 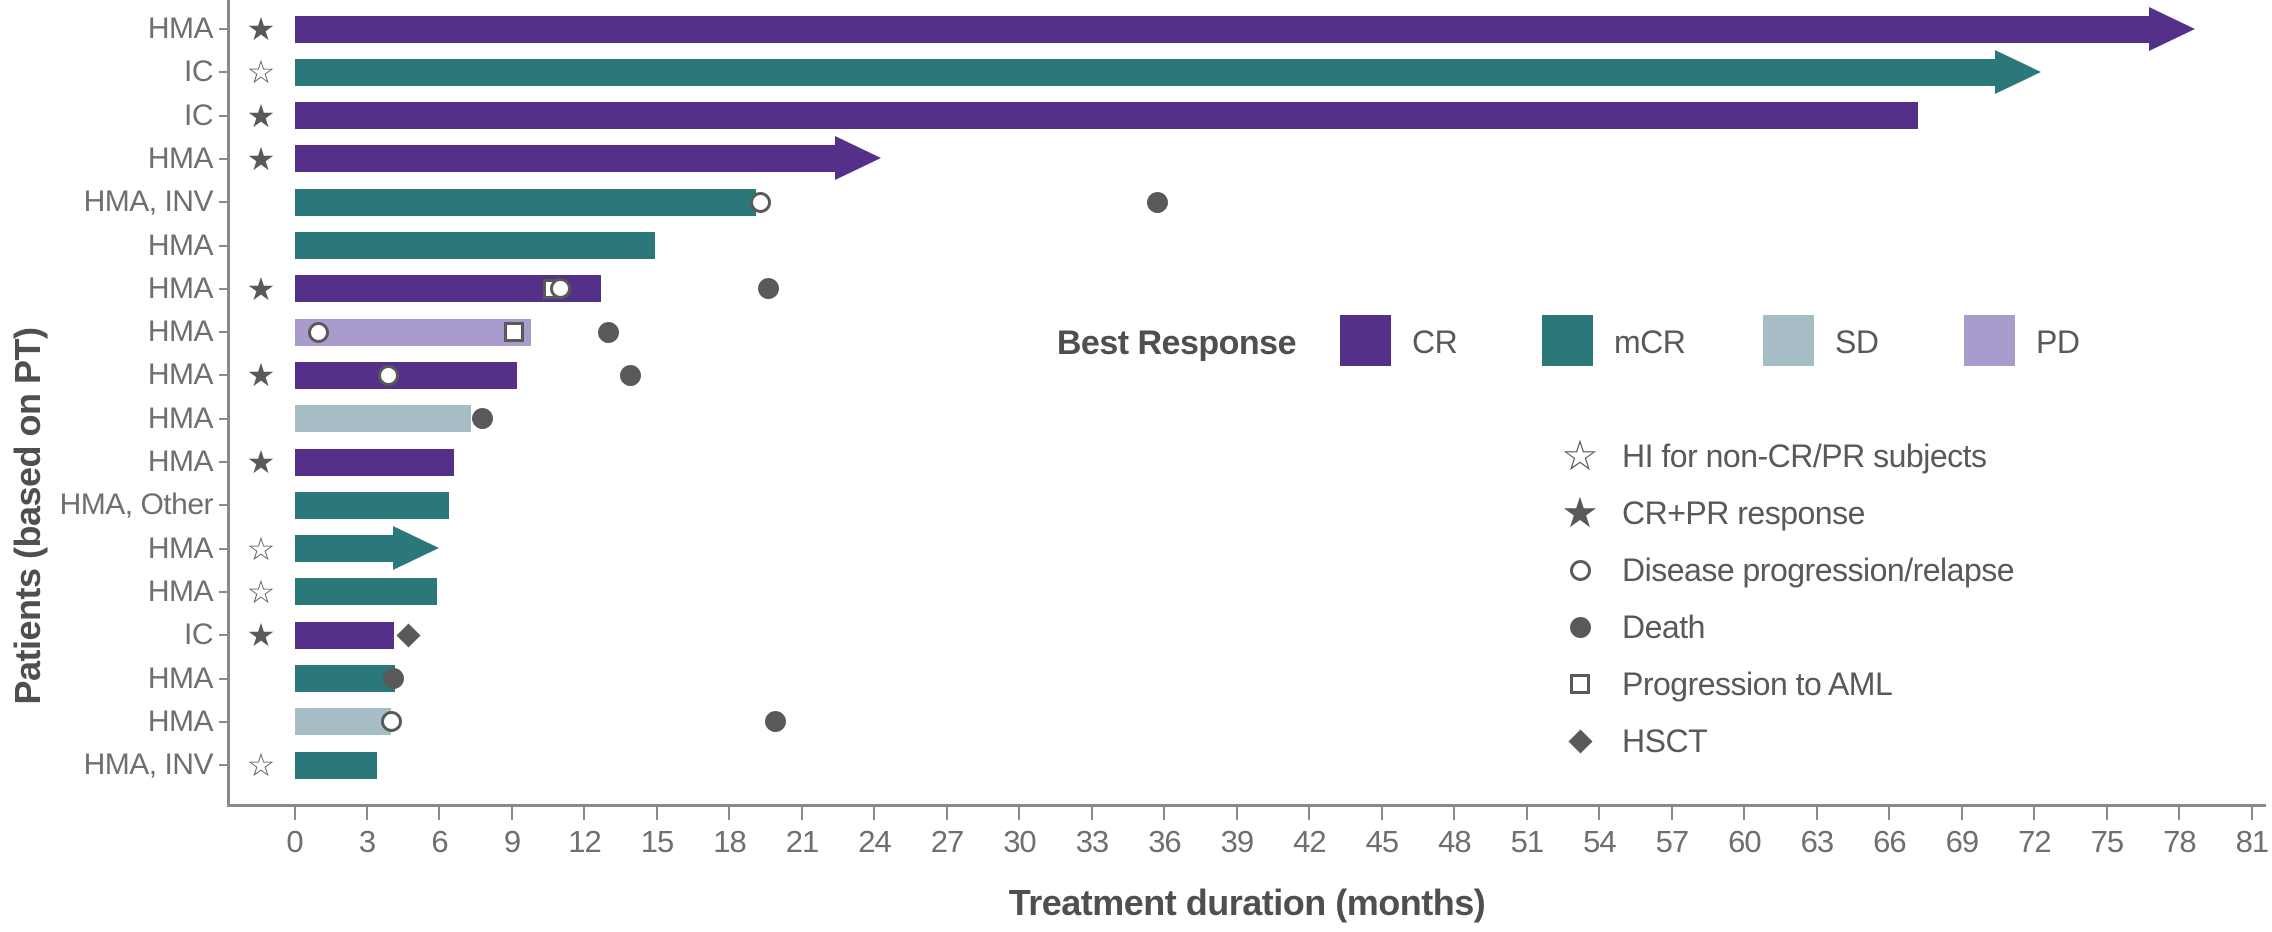 I want to click on legend-swatch-PD, so click(x=1989, y=340).